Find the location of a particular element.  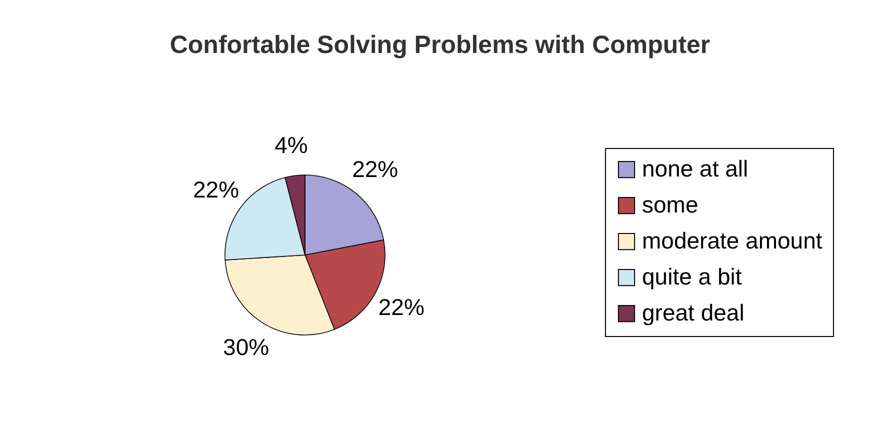

legend-label: moderate amount is located at coordinates (732, 241).